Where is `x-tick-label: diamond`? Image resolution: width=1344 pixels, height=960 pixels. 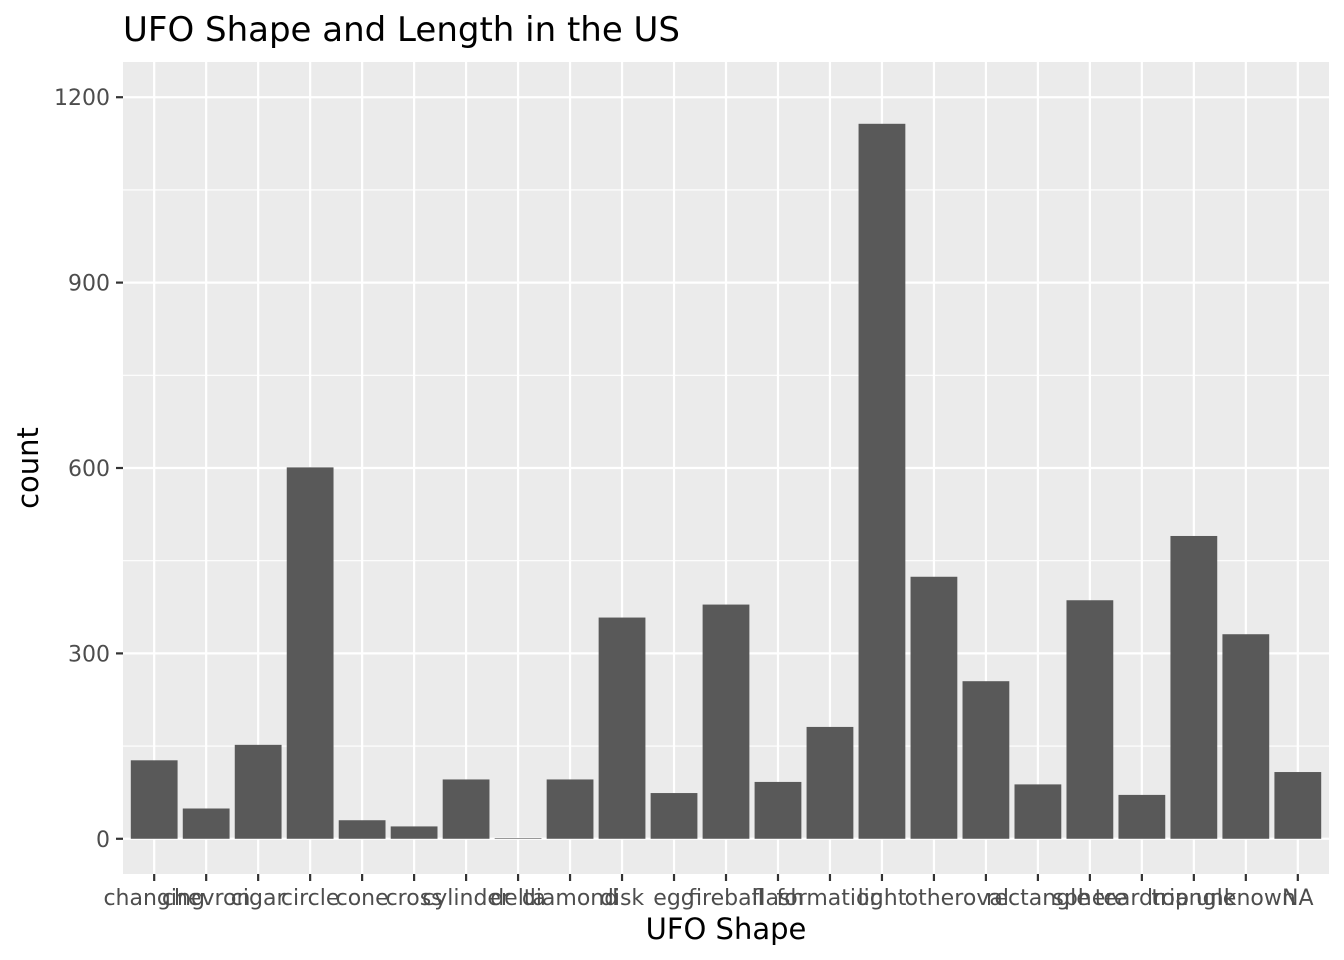 x-tick-label: diamond is located at coordinates (570, 898).